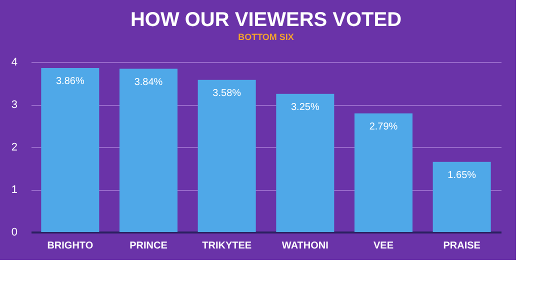  What do you see at coordinates (227, 93) in the screenshot?
I see `data-label: 3.58%` at bounding box center [227, 93].